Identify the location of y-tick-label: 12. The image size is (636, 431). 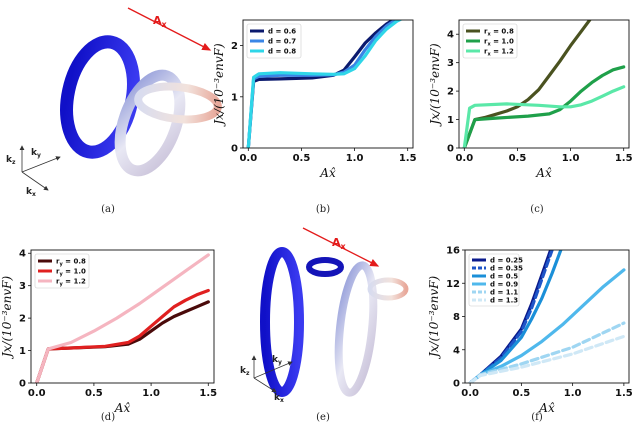
(453, 284).